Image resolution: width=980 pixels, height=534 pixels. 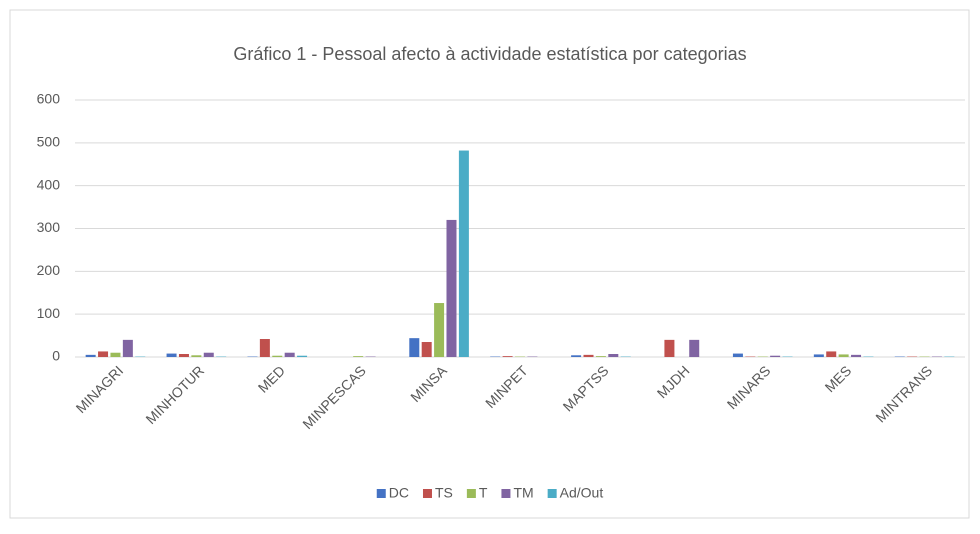 What do you see at coordinates (399, 493) in the screenshot?
I see `legend-label: DC` at bounding box center [399, 493].